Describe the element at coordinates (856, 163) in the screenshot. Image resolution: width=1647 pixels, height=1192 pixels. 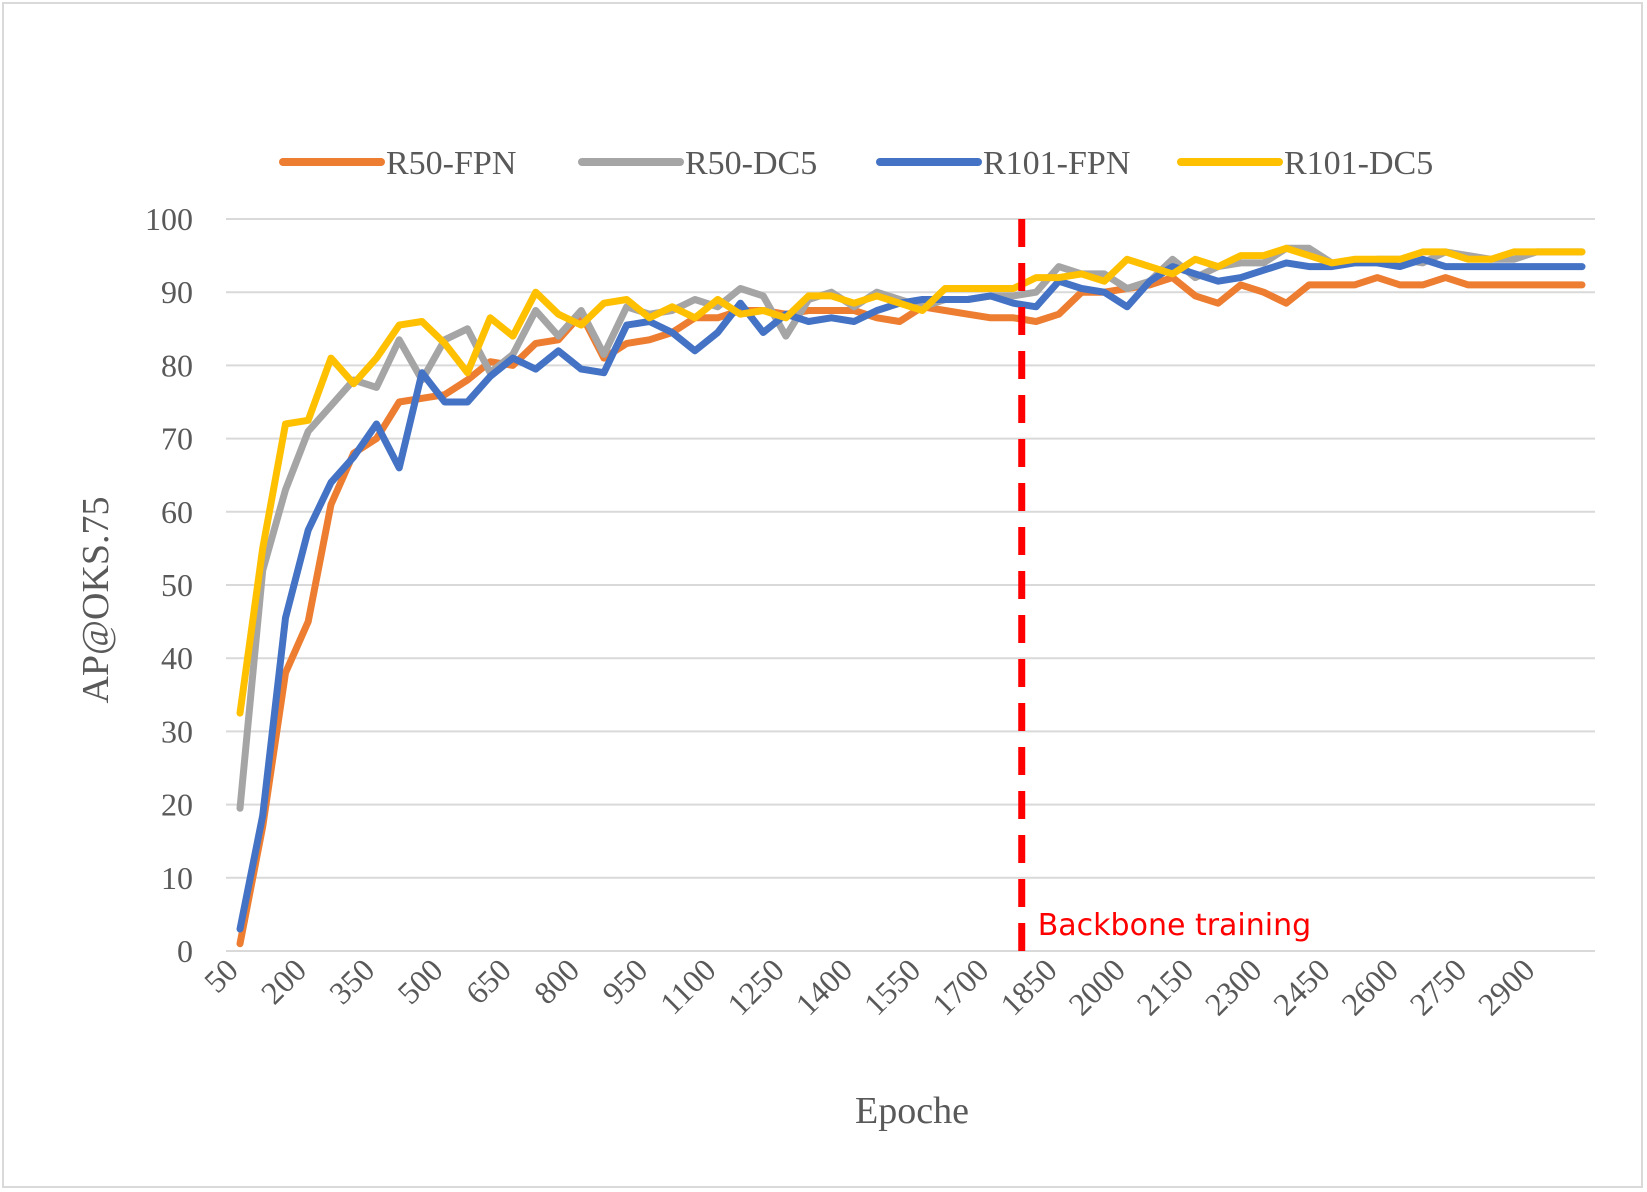
I see `legend: R50-FPN R50-DC5 R101-FPN R101-DC5` at that location.